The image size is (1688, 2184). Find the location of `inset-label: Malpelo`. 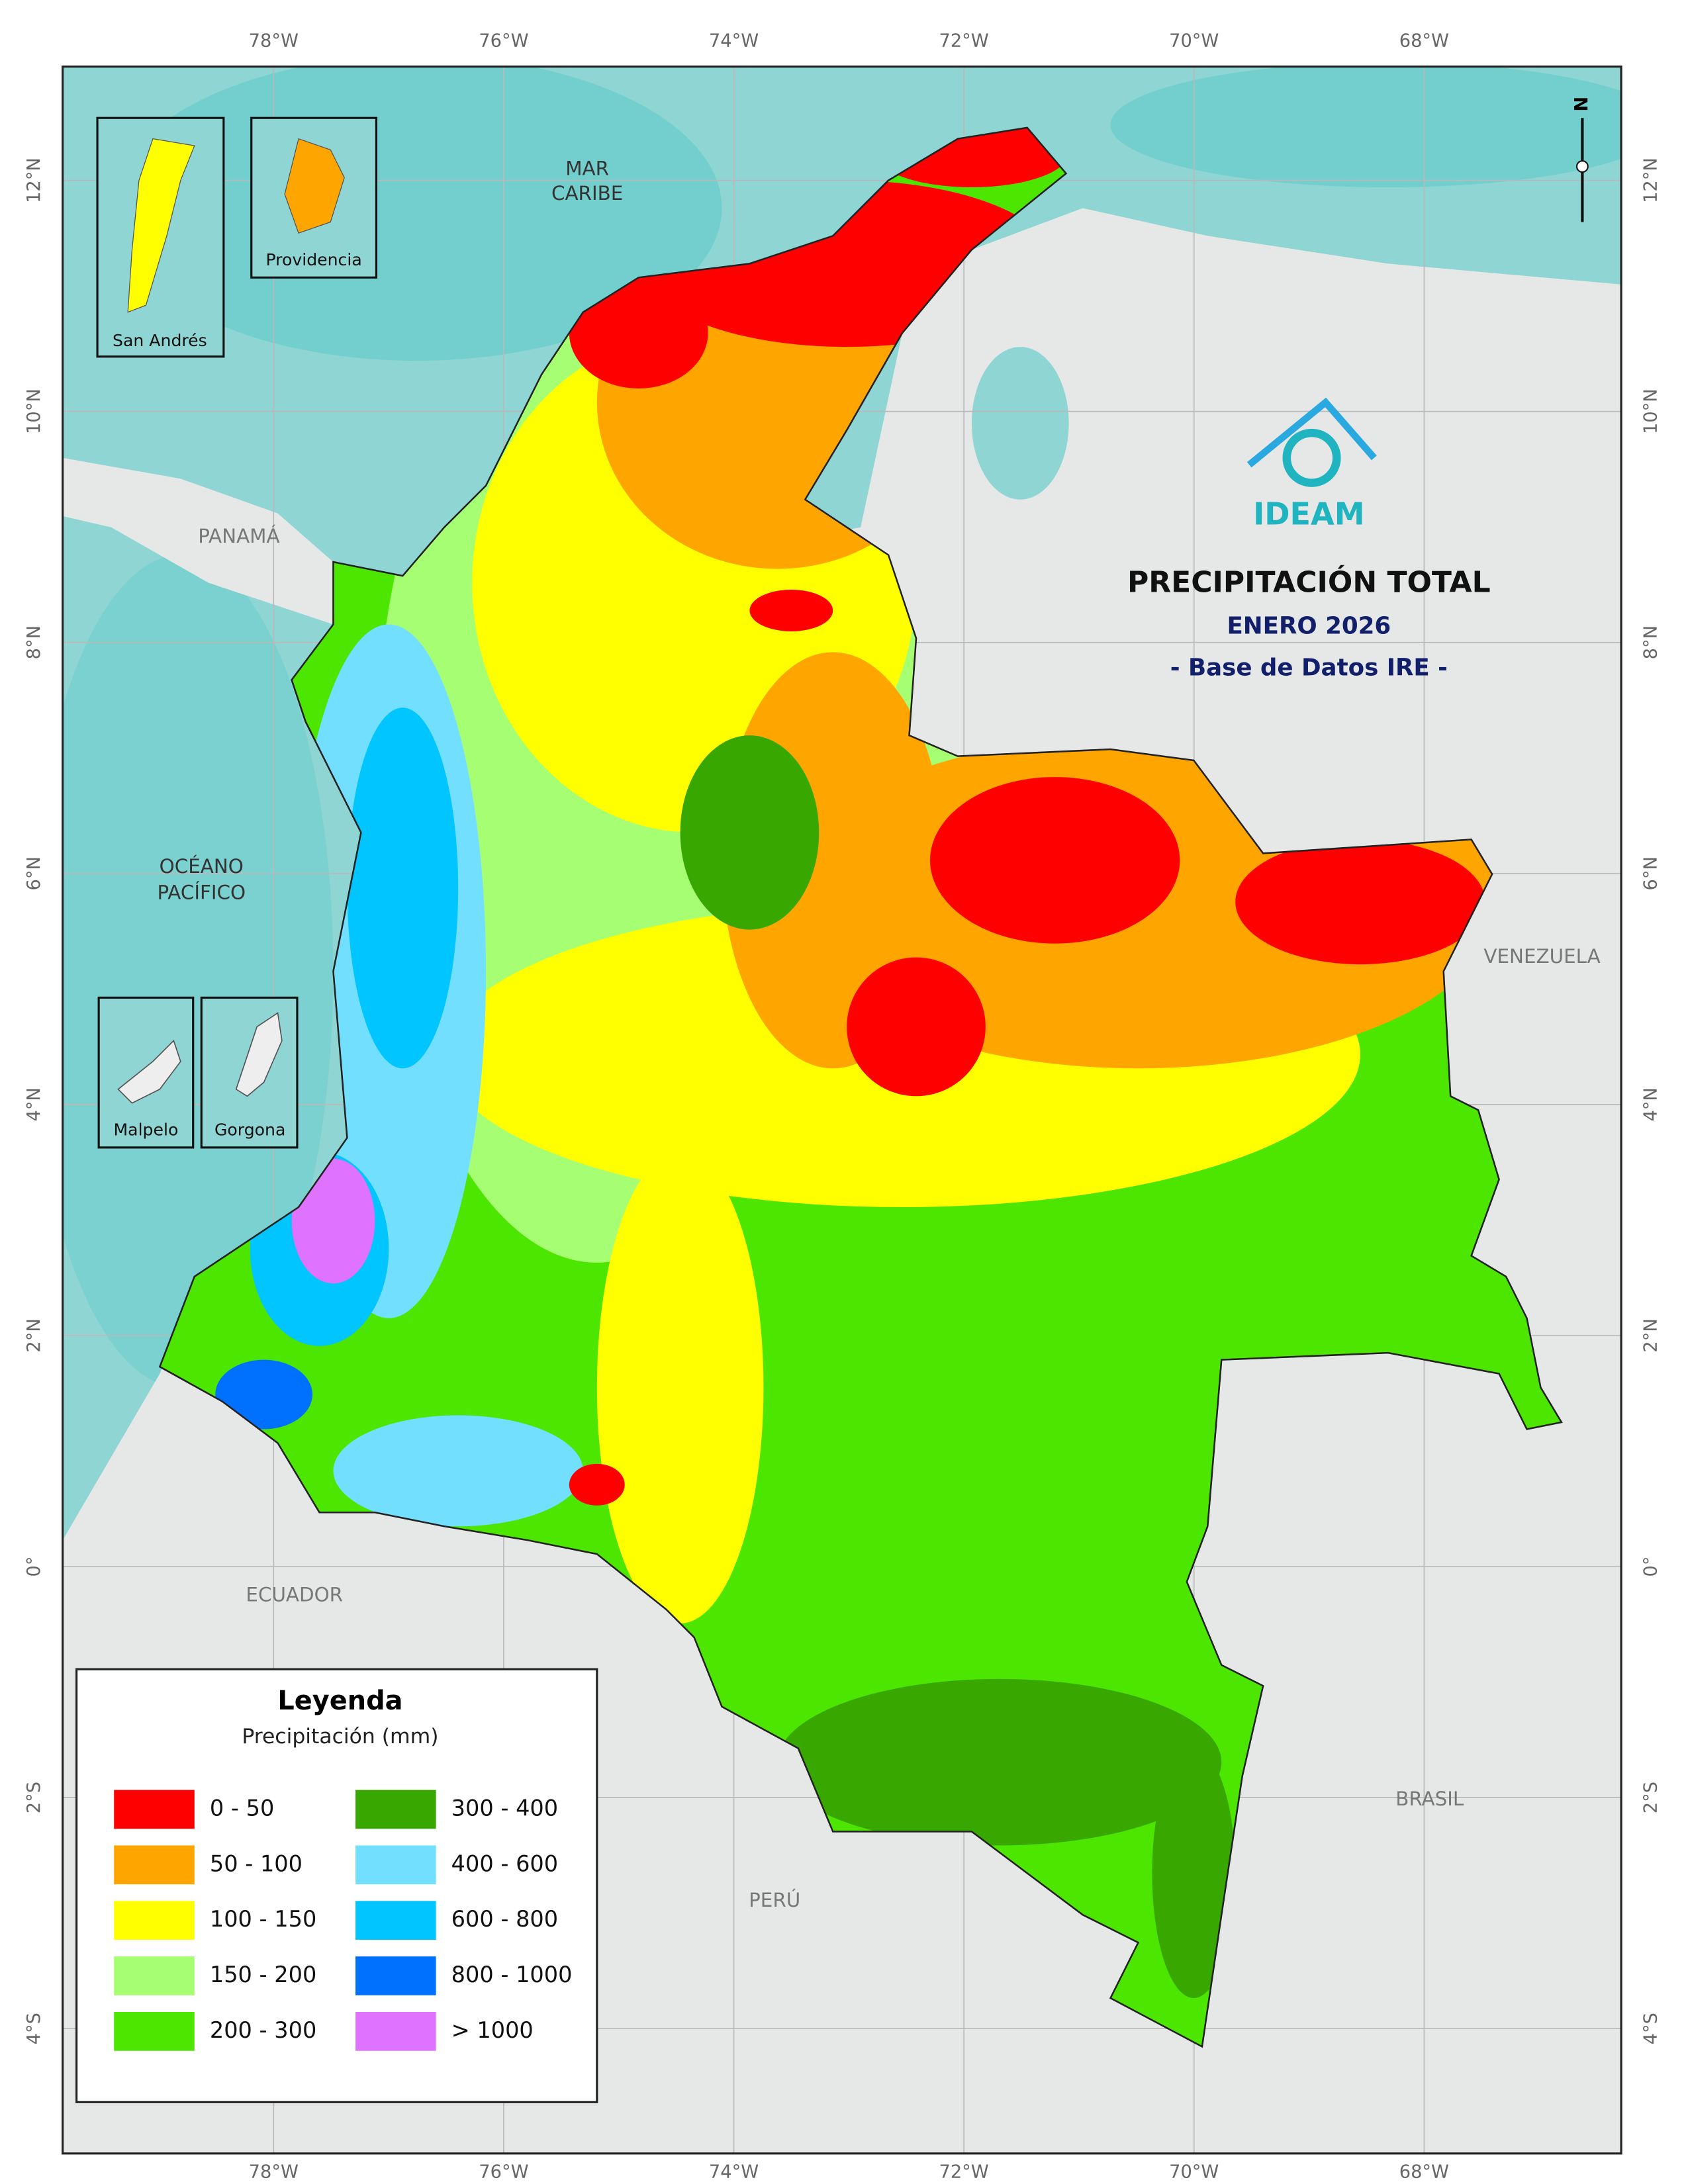

inset-label: Malpelo is located at coordinates (145, 1130).